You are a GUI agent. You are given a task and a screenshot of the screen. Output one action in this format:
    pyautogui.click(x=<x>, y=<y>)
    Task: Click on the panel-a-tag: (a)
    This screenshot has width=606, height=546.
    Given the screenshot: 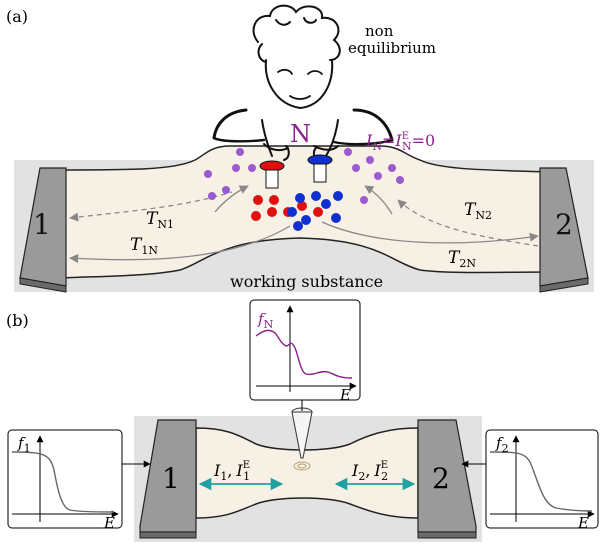 What is the action you would take?
    pyautogui.click(x=17, y=16)
    